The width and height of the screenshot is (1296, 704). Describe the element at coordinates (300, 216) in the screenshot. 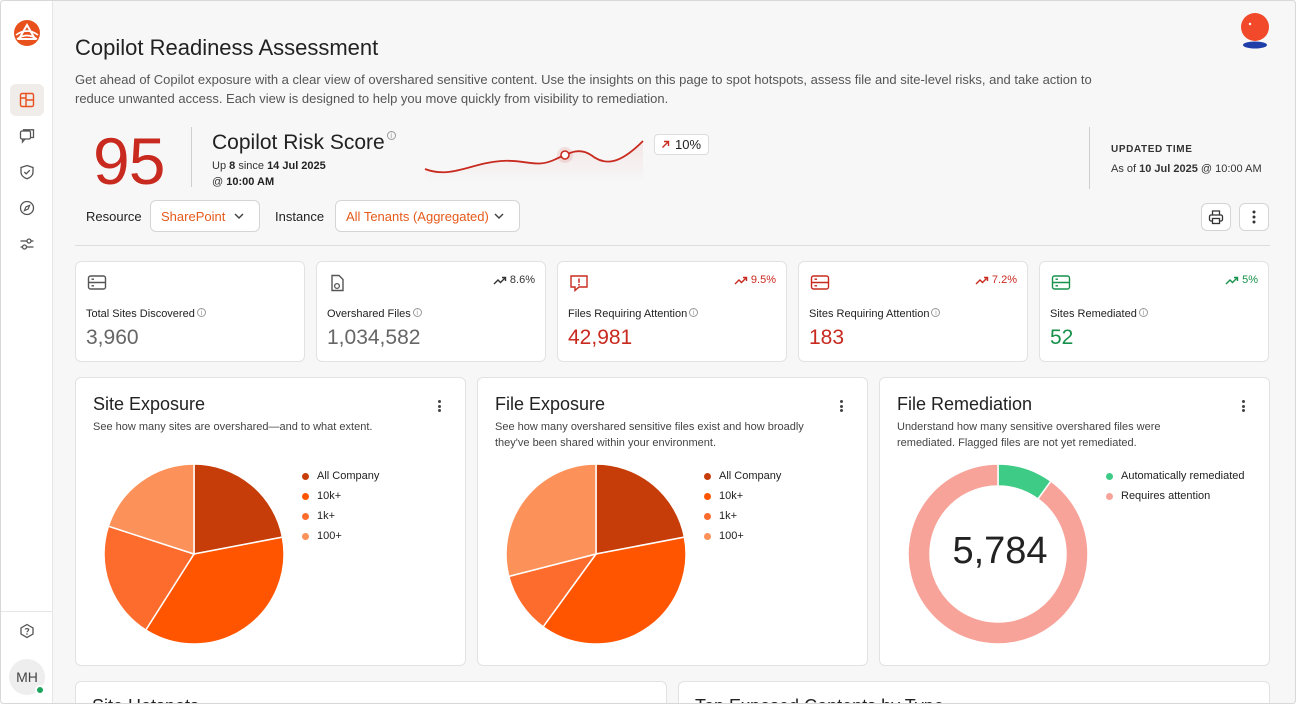

I see `instance-label: Instance` at that location.